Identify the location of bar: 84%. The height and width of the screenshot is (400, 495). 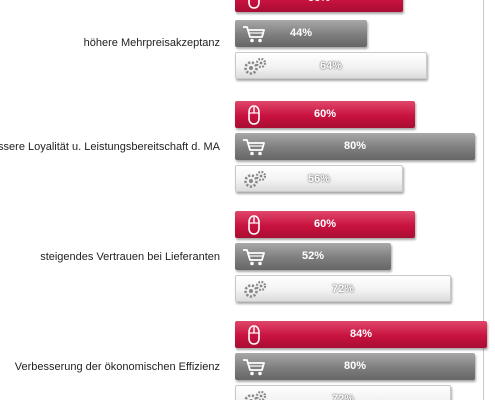
(361, 334).